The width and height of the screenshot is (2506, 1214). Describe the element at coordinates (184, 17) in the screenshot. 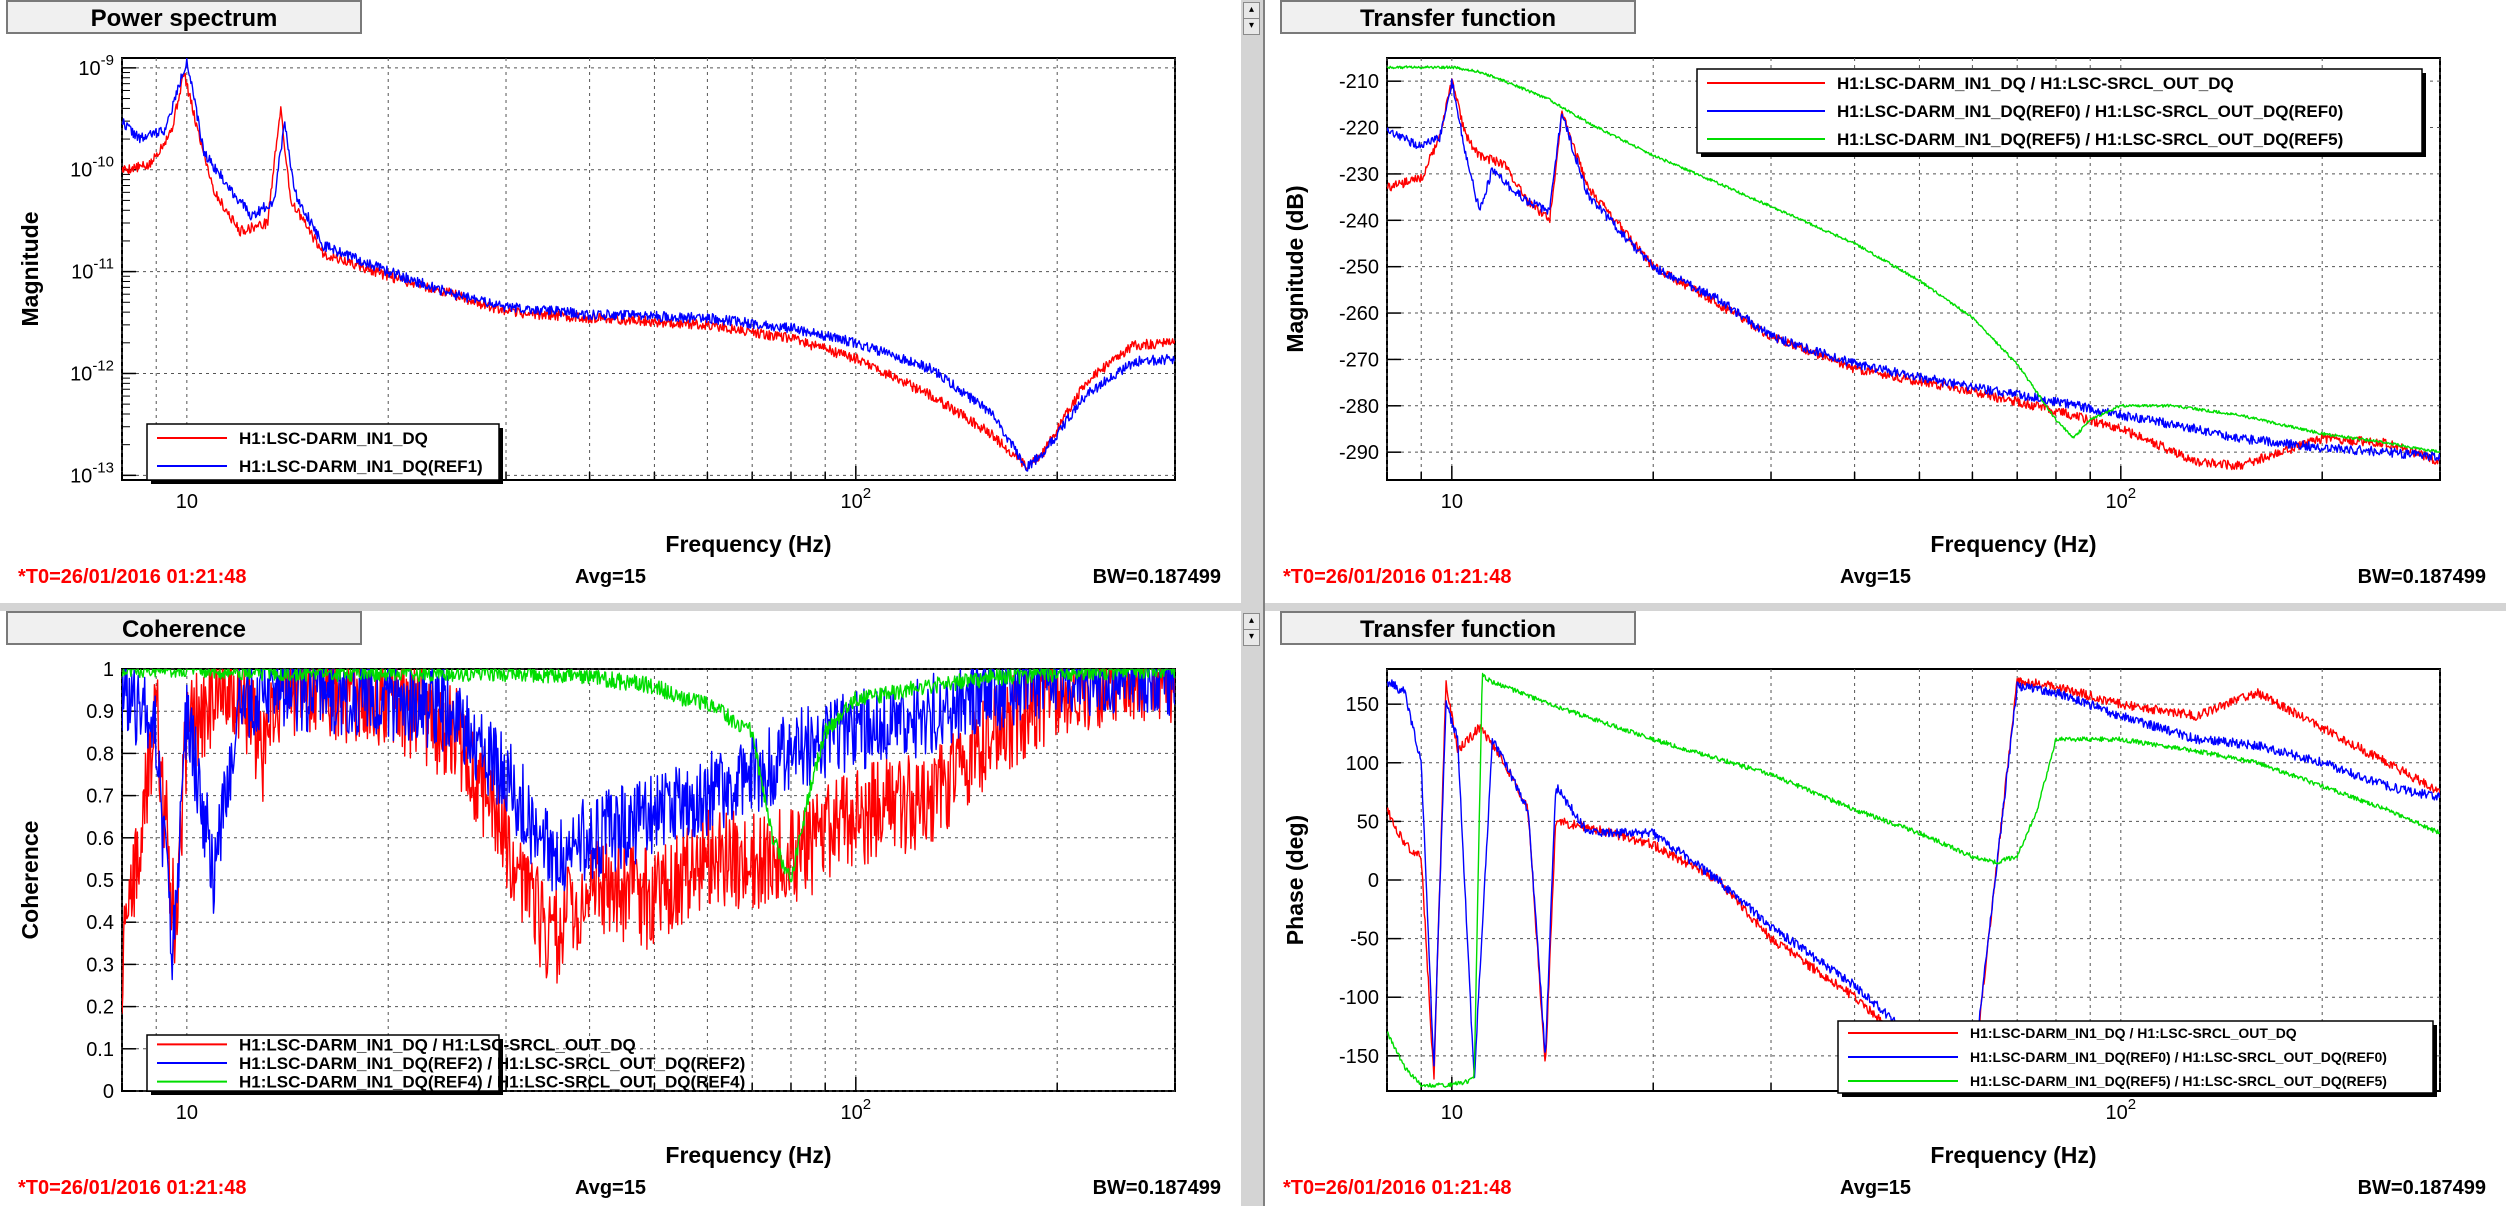

I see `tab-power-spectrum: Power spectrum` at that location.